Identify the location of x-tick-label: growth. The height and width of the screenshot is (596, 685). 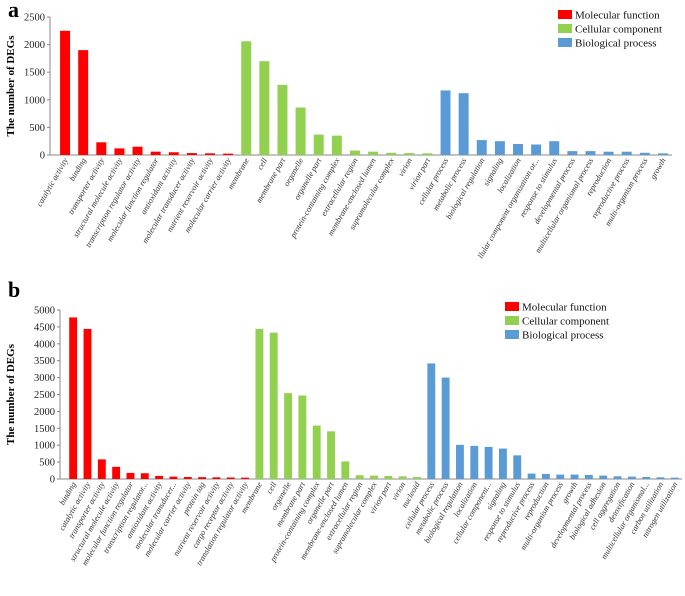
(657, 169).